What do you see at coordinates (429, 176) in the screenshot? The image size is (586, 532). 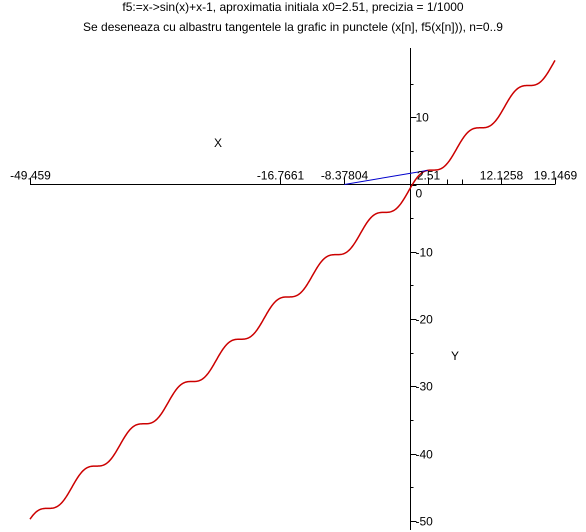 I see `x-tick-label: 2.51` at bounding box center [429, 176].